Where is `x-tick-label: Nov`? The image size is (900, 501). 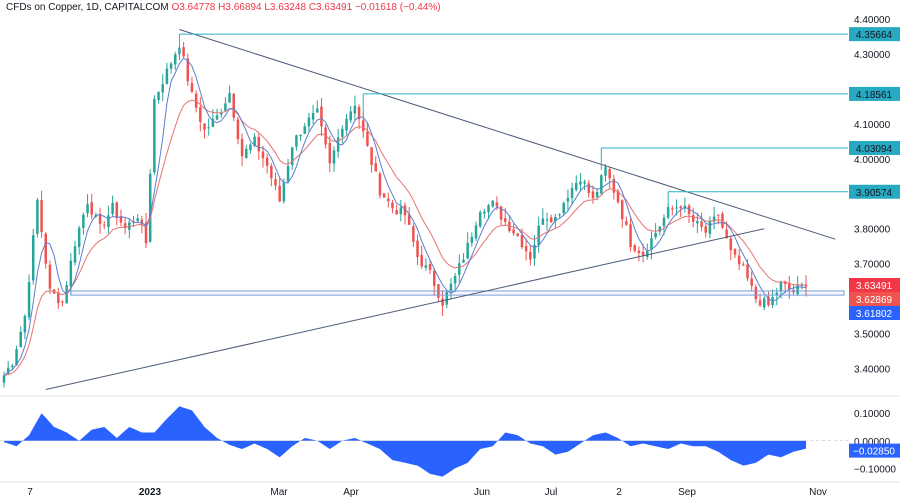
x-tick-label: Nov is located at coordinates (818, 492).